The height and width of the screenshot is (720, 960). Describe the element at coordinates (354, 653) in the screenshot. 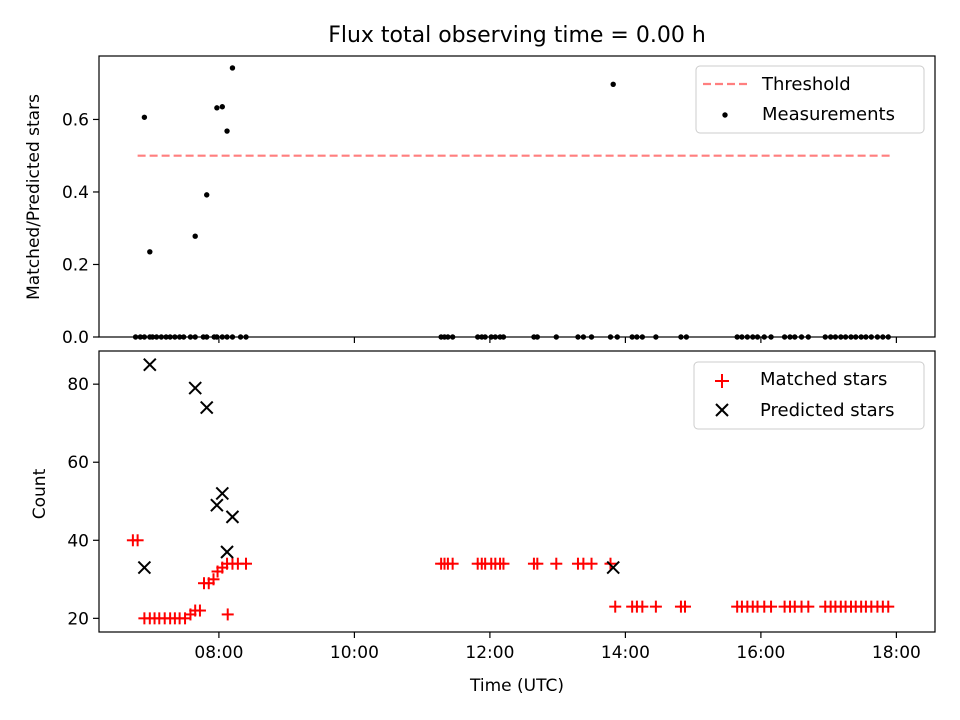

I see `x-tick-label: 10:00` at that location.